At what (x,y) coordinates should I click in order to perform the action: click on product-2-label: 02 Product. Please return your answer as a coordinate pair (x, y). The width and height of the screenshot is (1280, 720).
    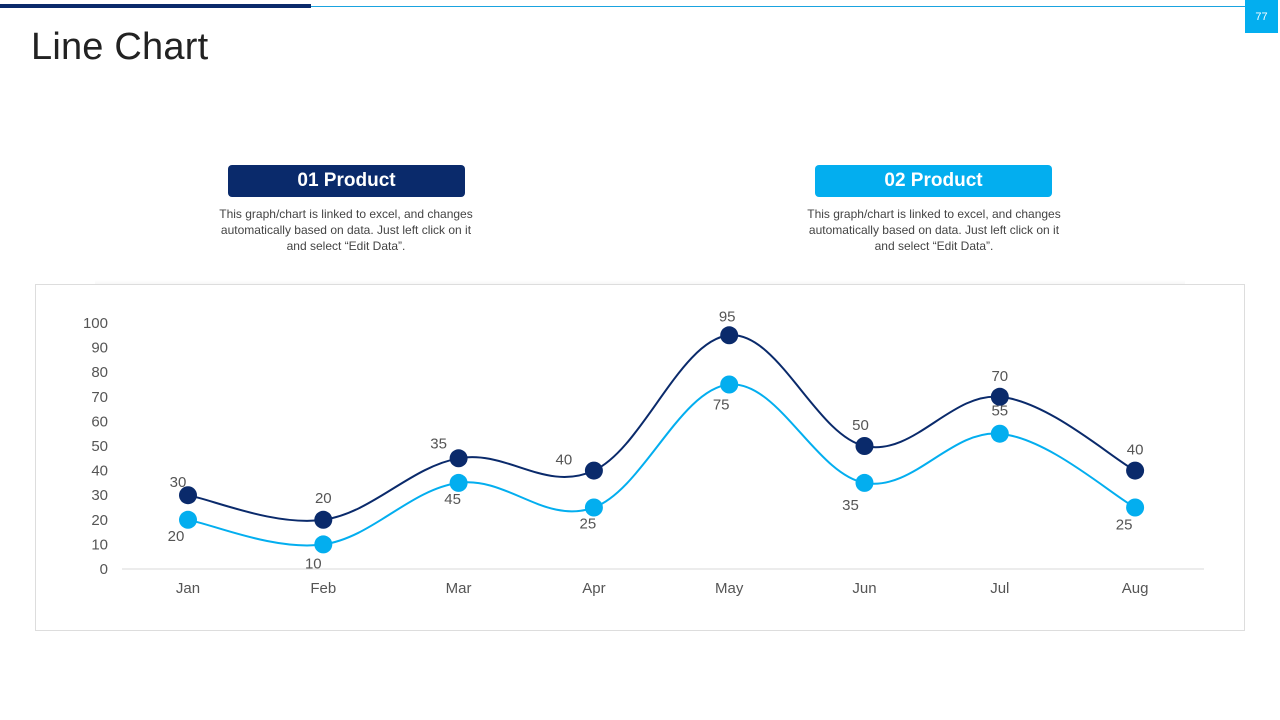
    Looking at the image, I should click on (933, 181).